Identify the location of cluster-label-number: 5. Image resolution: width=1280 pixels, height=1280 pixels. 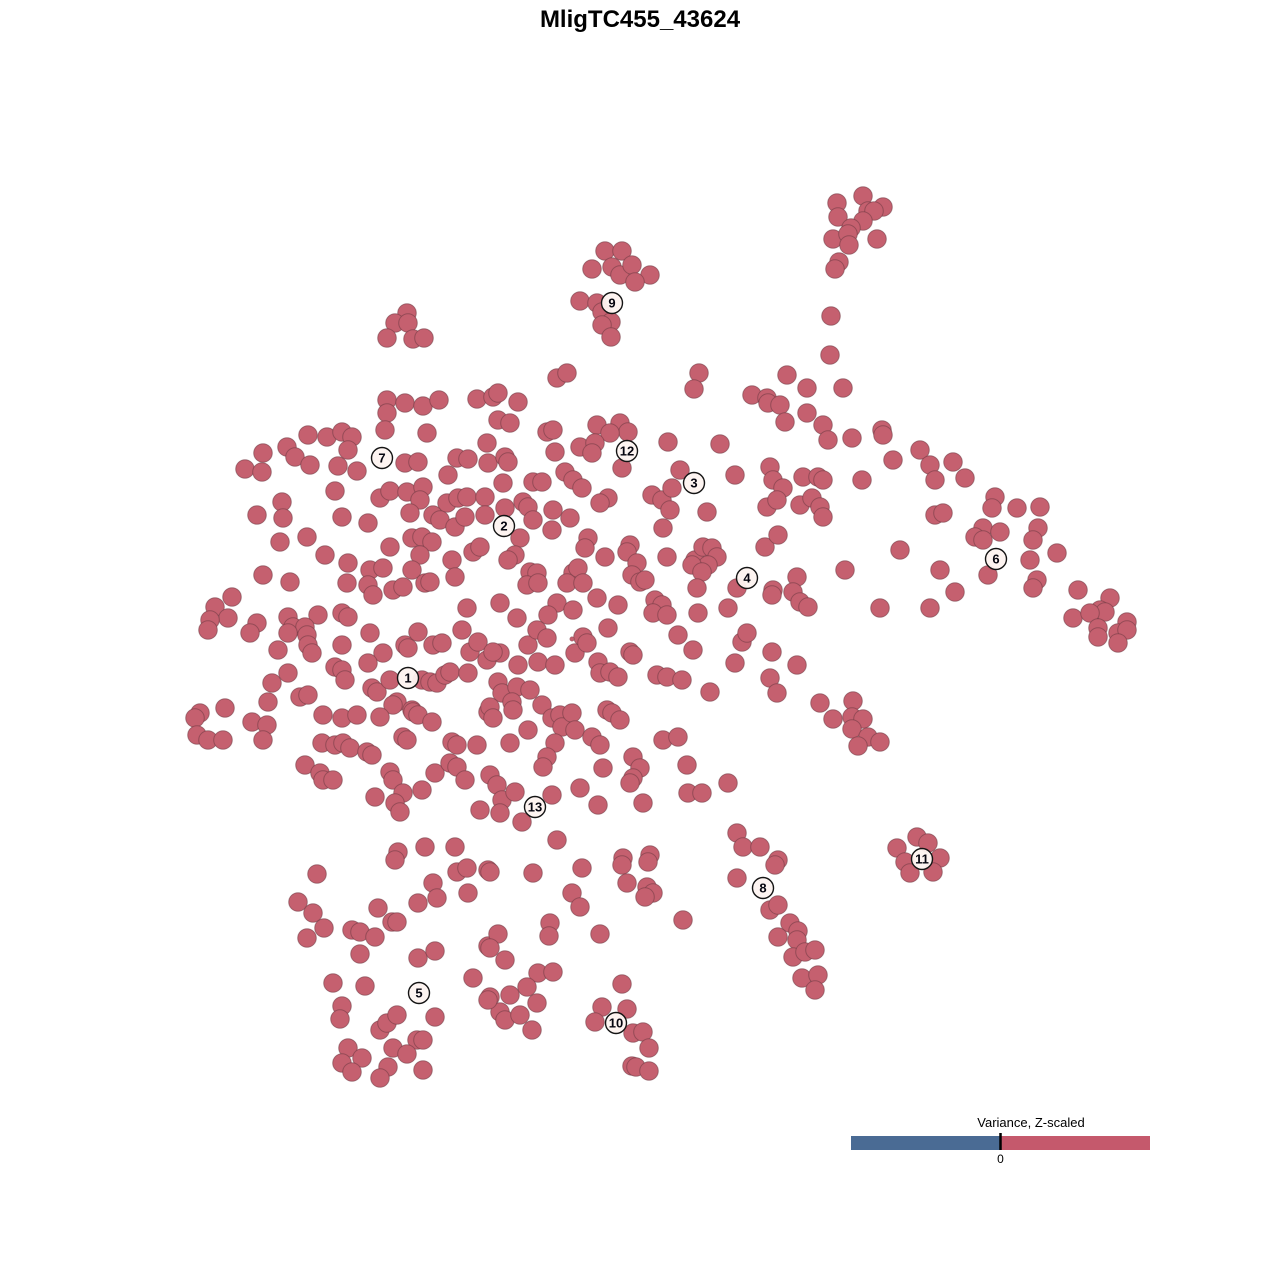
(418, 993).